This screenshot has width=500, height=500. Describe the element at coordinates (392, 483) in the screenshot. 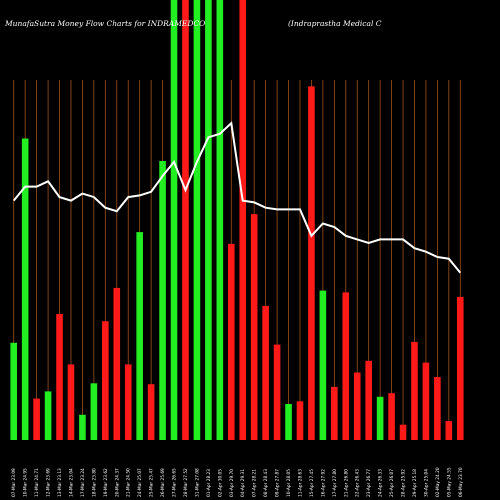

I see `x-tick-label: 25-Apr 26.07` at that location.